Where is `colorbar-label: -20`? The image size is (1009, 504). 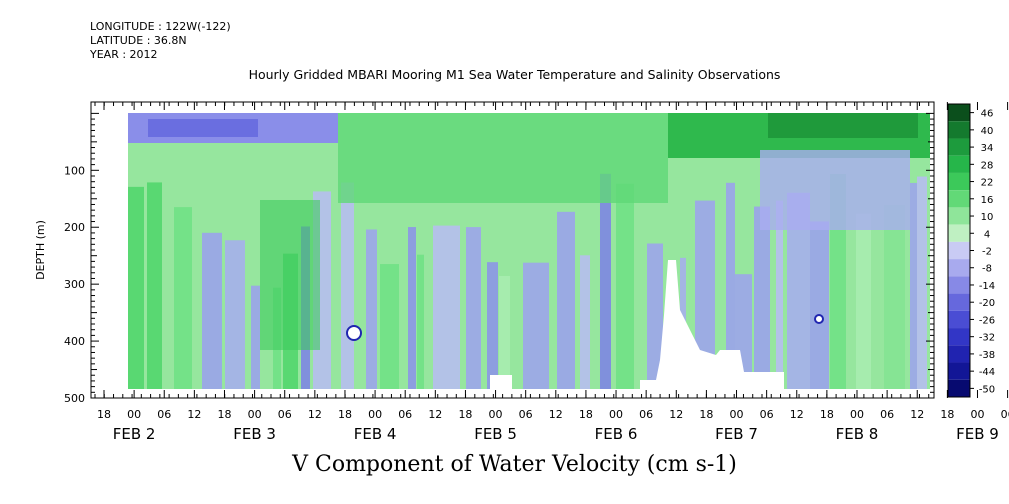 colorbar-label: -20 is located at coordinates (987, 303).